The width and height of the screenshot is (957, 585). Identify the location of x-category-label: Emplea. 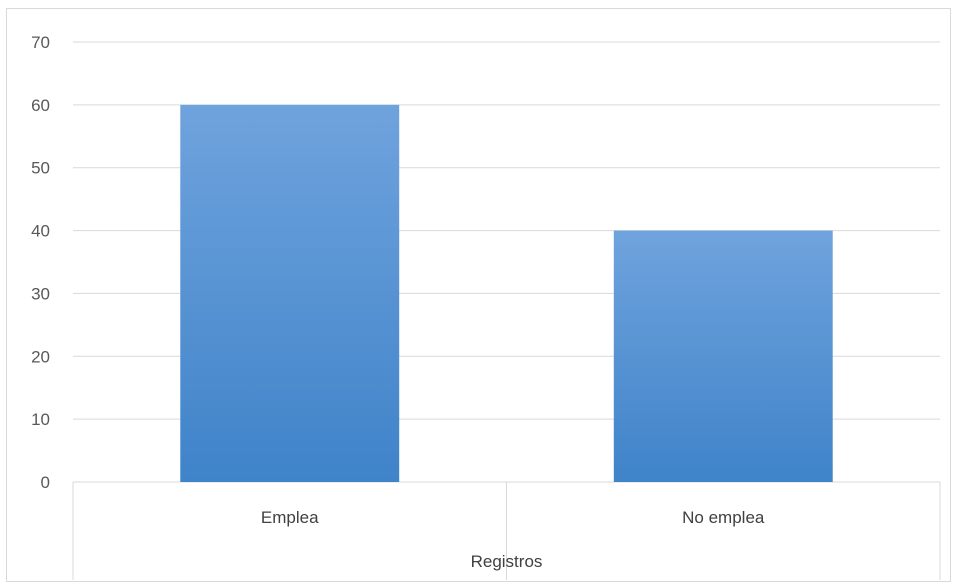
(290, 517).